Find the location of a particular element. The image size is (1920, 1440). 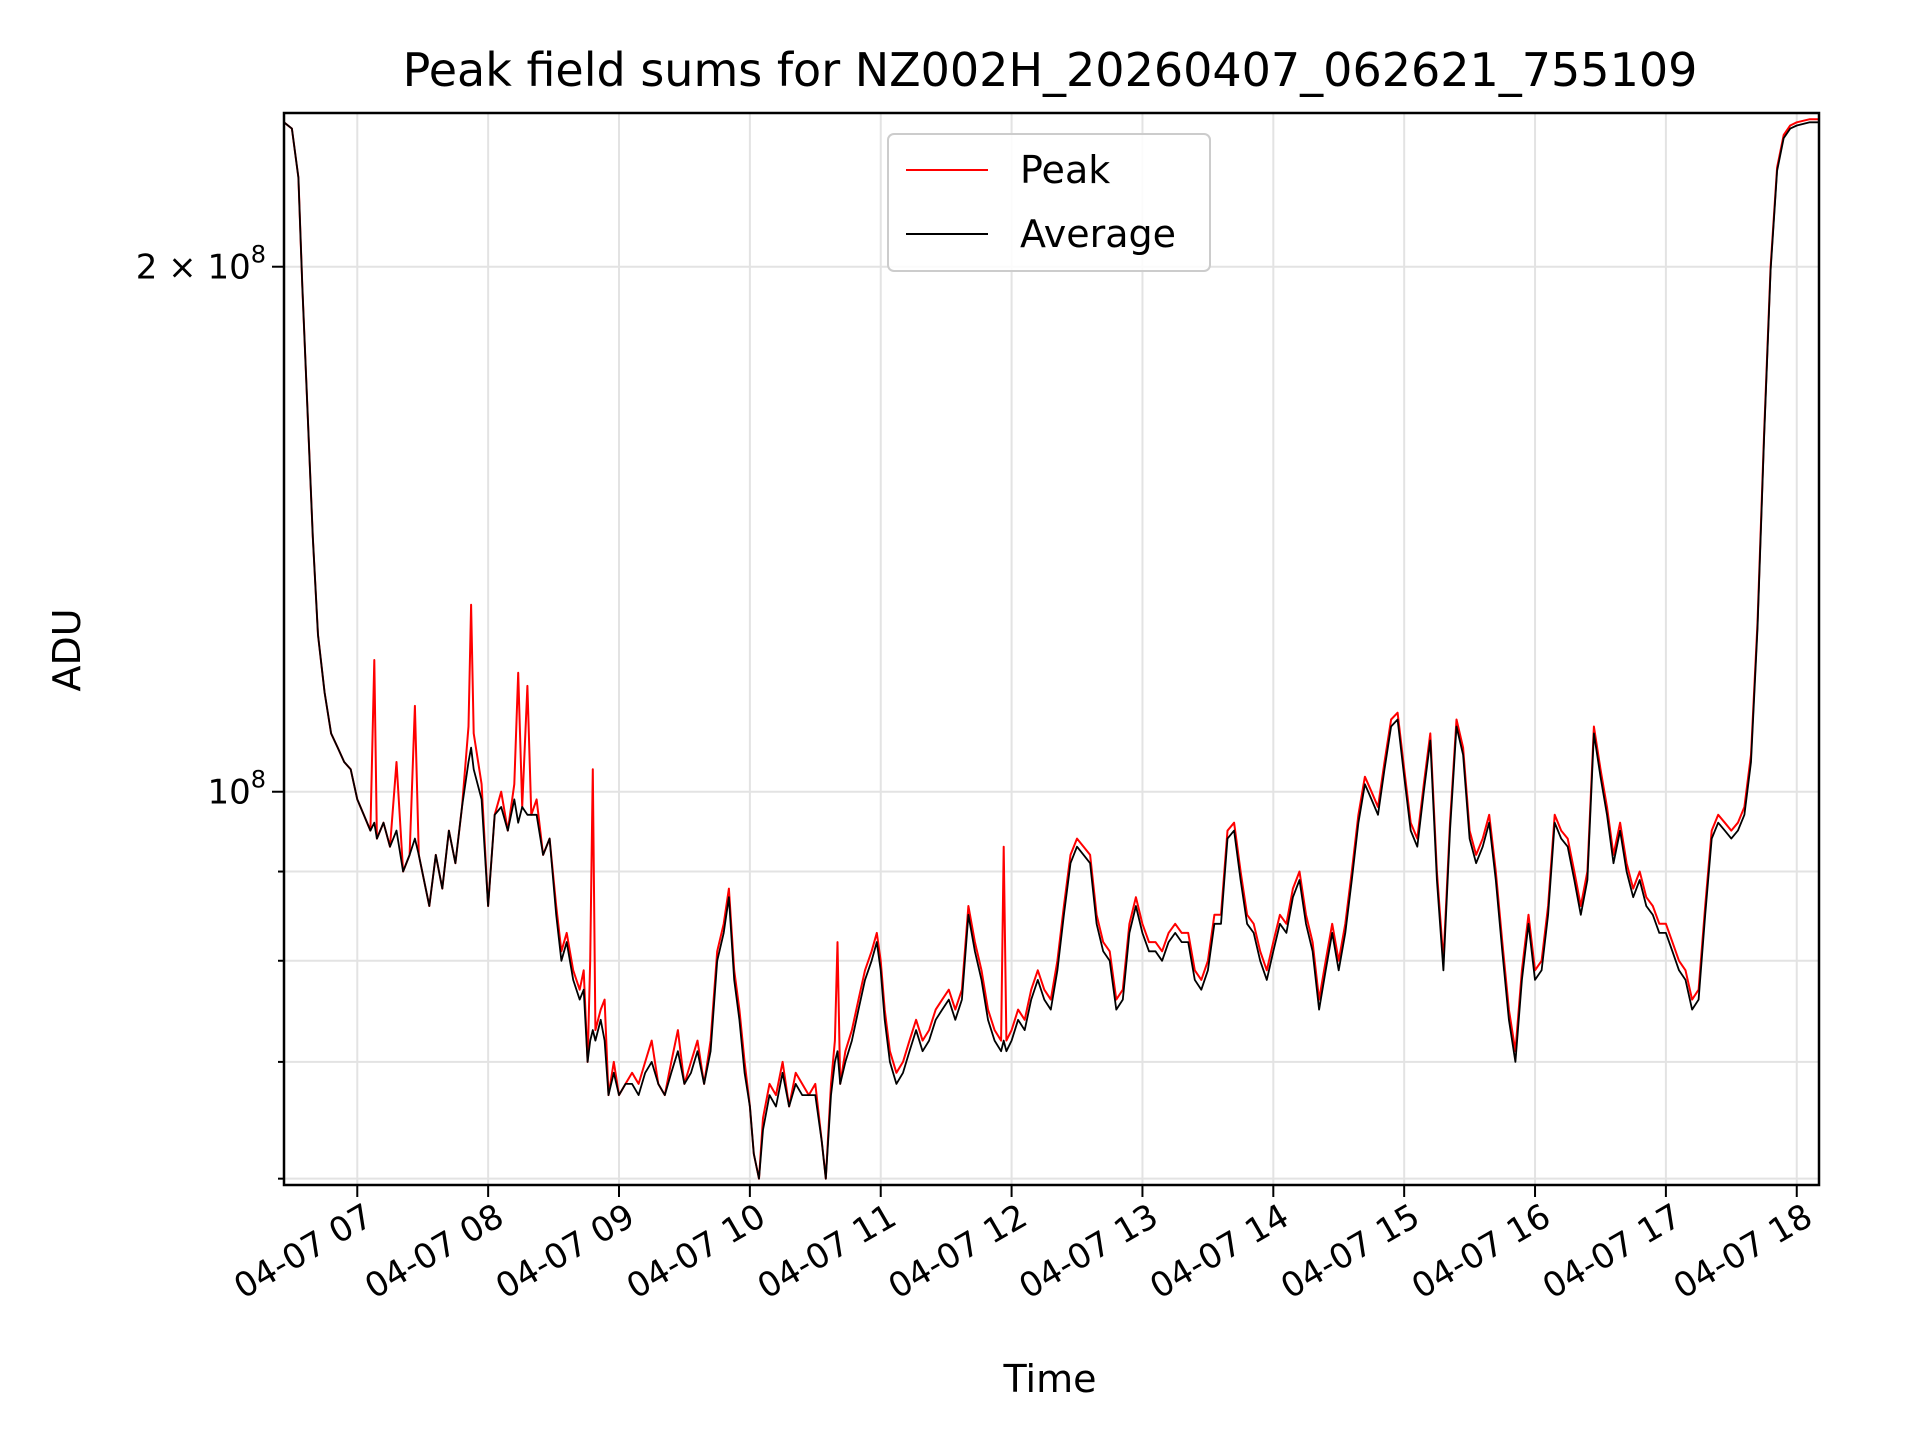

legend-label-average: Average is located at coordinates (1098, 234).